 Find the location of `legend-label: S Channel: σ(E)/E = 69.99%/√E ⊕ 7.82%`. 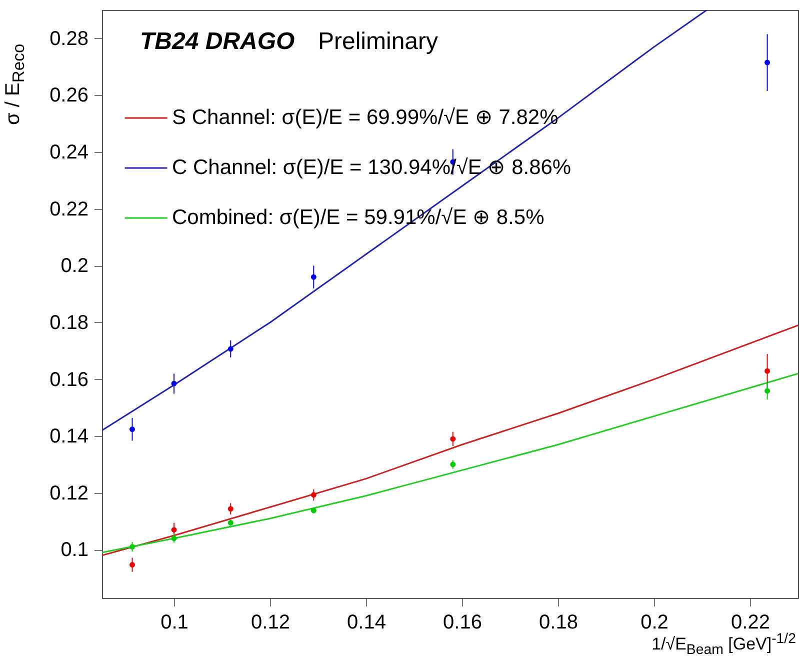

legend-label: S Channel: σ(E)/E = 69.99%/√E ⊕ 7.82% is located at coordinates (365, 117).